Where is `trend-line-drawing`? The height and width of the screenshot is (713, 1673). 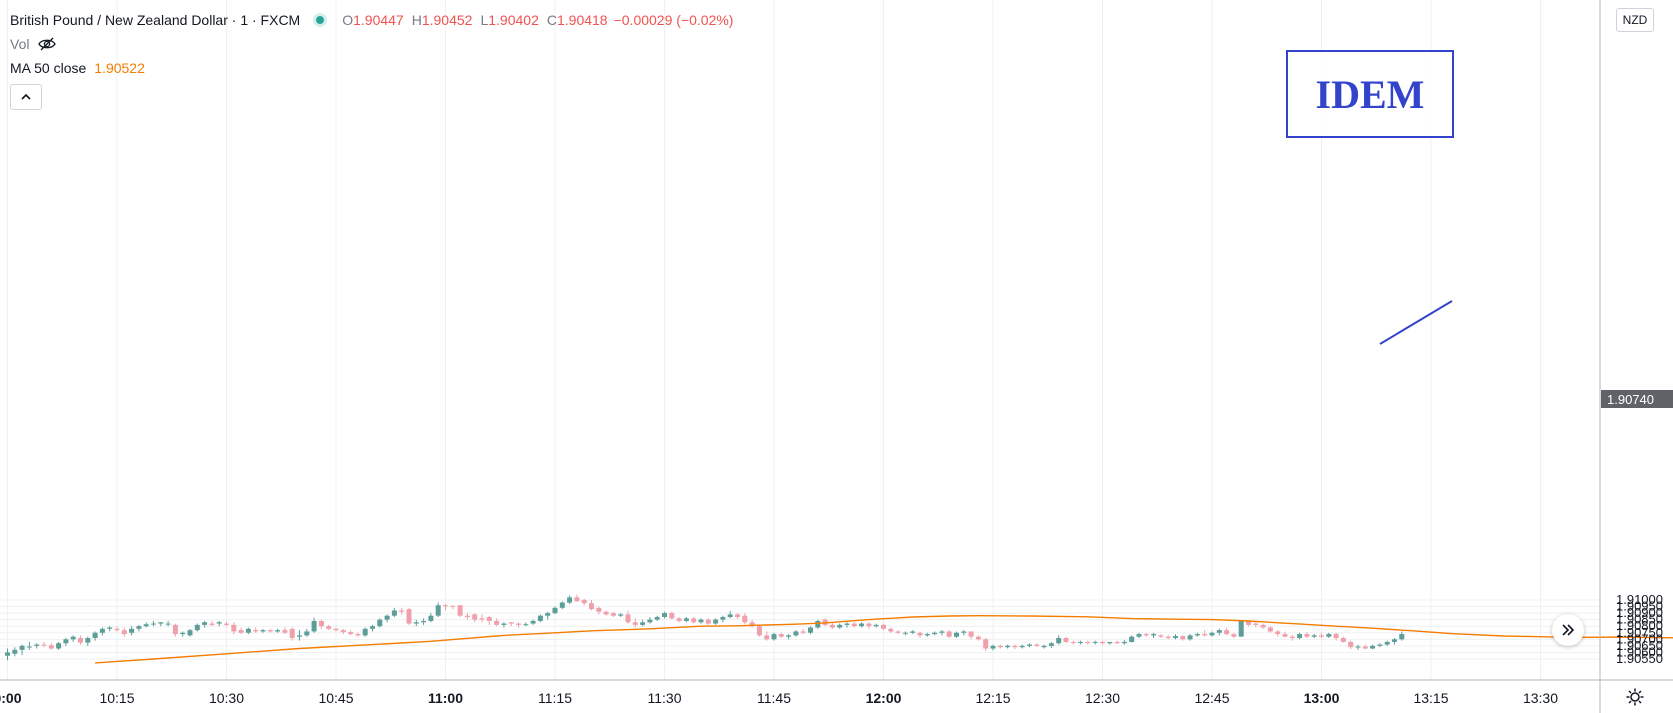 trend-line-drawing is located at coordinates (1416, 322).